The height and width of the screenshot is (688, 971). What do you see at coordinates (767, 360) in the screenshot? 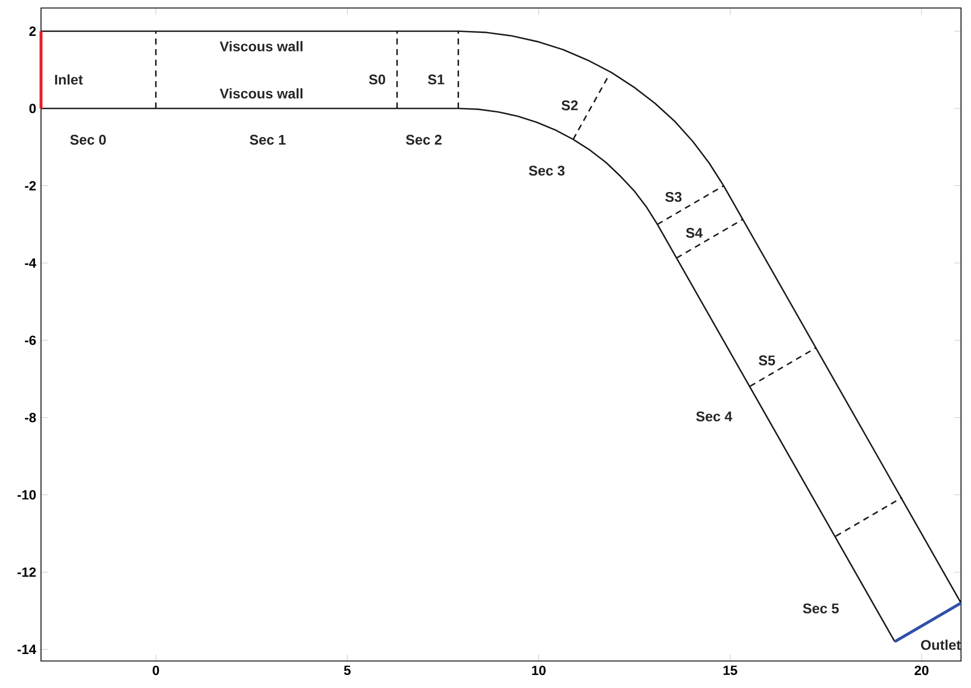
I see `annotation: S5` at bounding box center [767, 360].